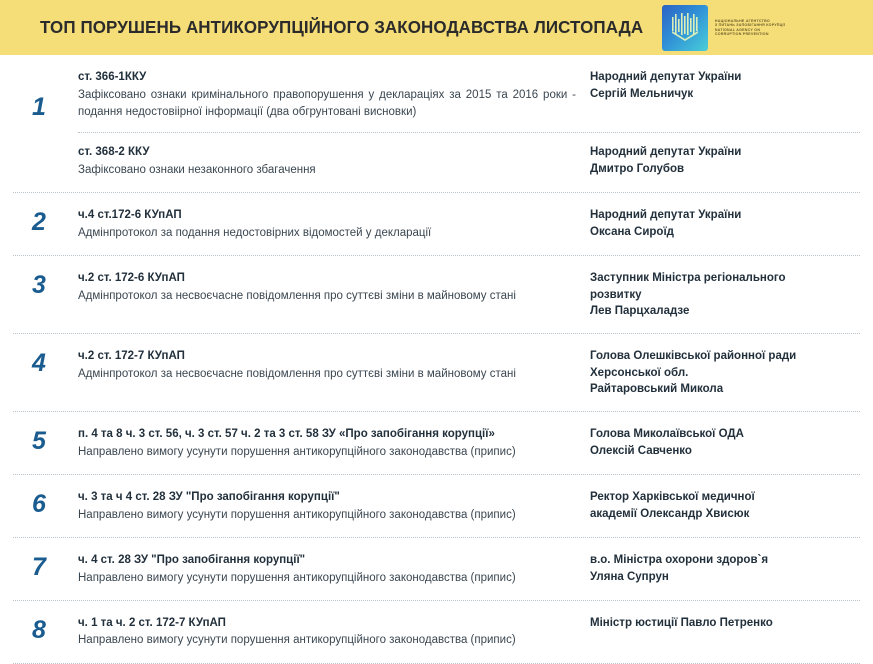 This screenshot has height=664, width=873. Describe the element at coordinates (672, 496) in the screenshot. I see `official-name-line: Ректор Харківської медичної` at that location.